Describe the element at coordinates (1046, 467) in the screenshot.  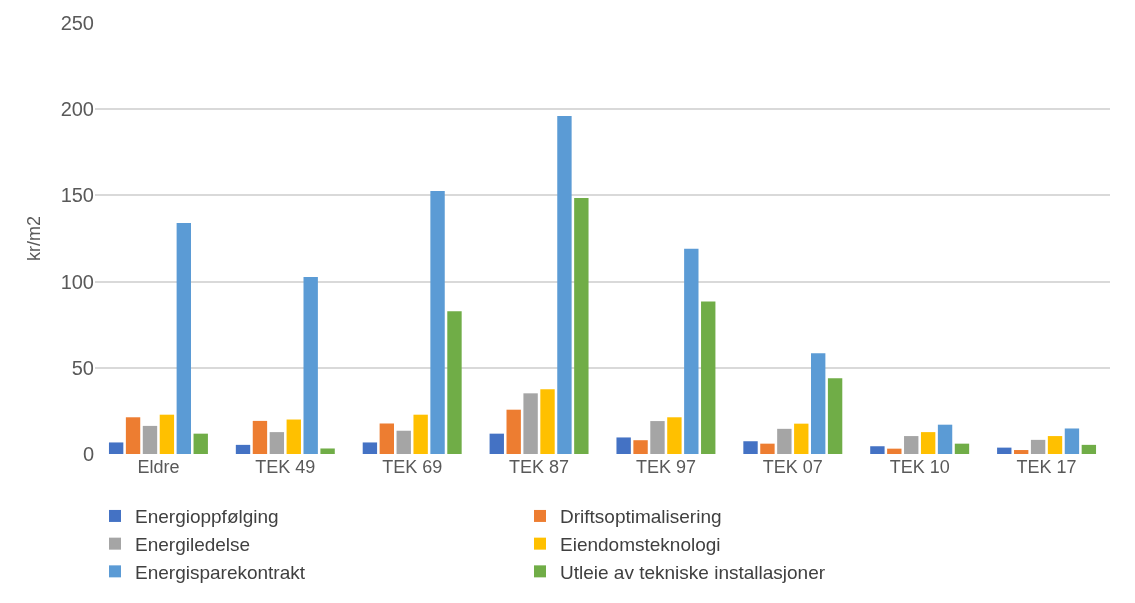
I see `x-tick-label: TEK 17` at that location.